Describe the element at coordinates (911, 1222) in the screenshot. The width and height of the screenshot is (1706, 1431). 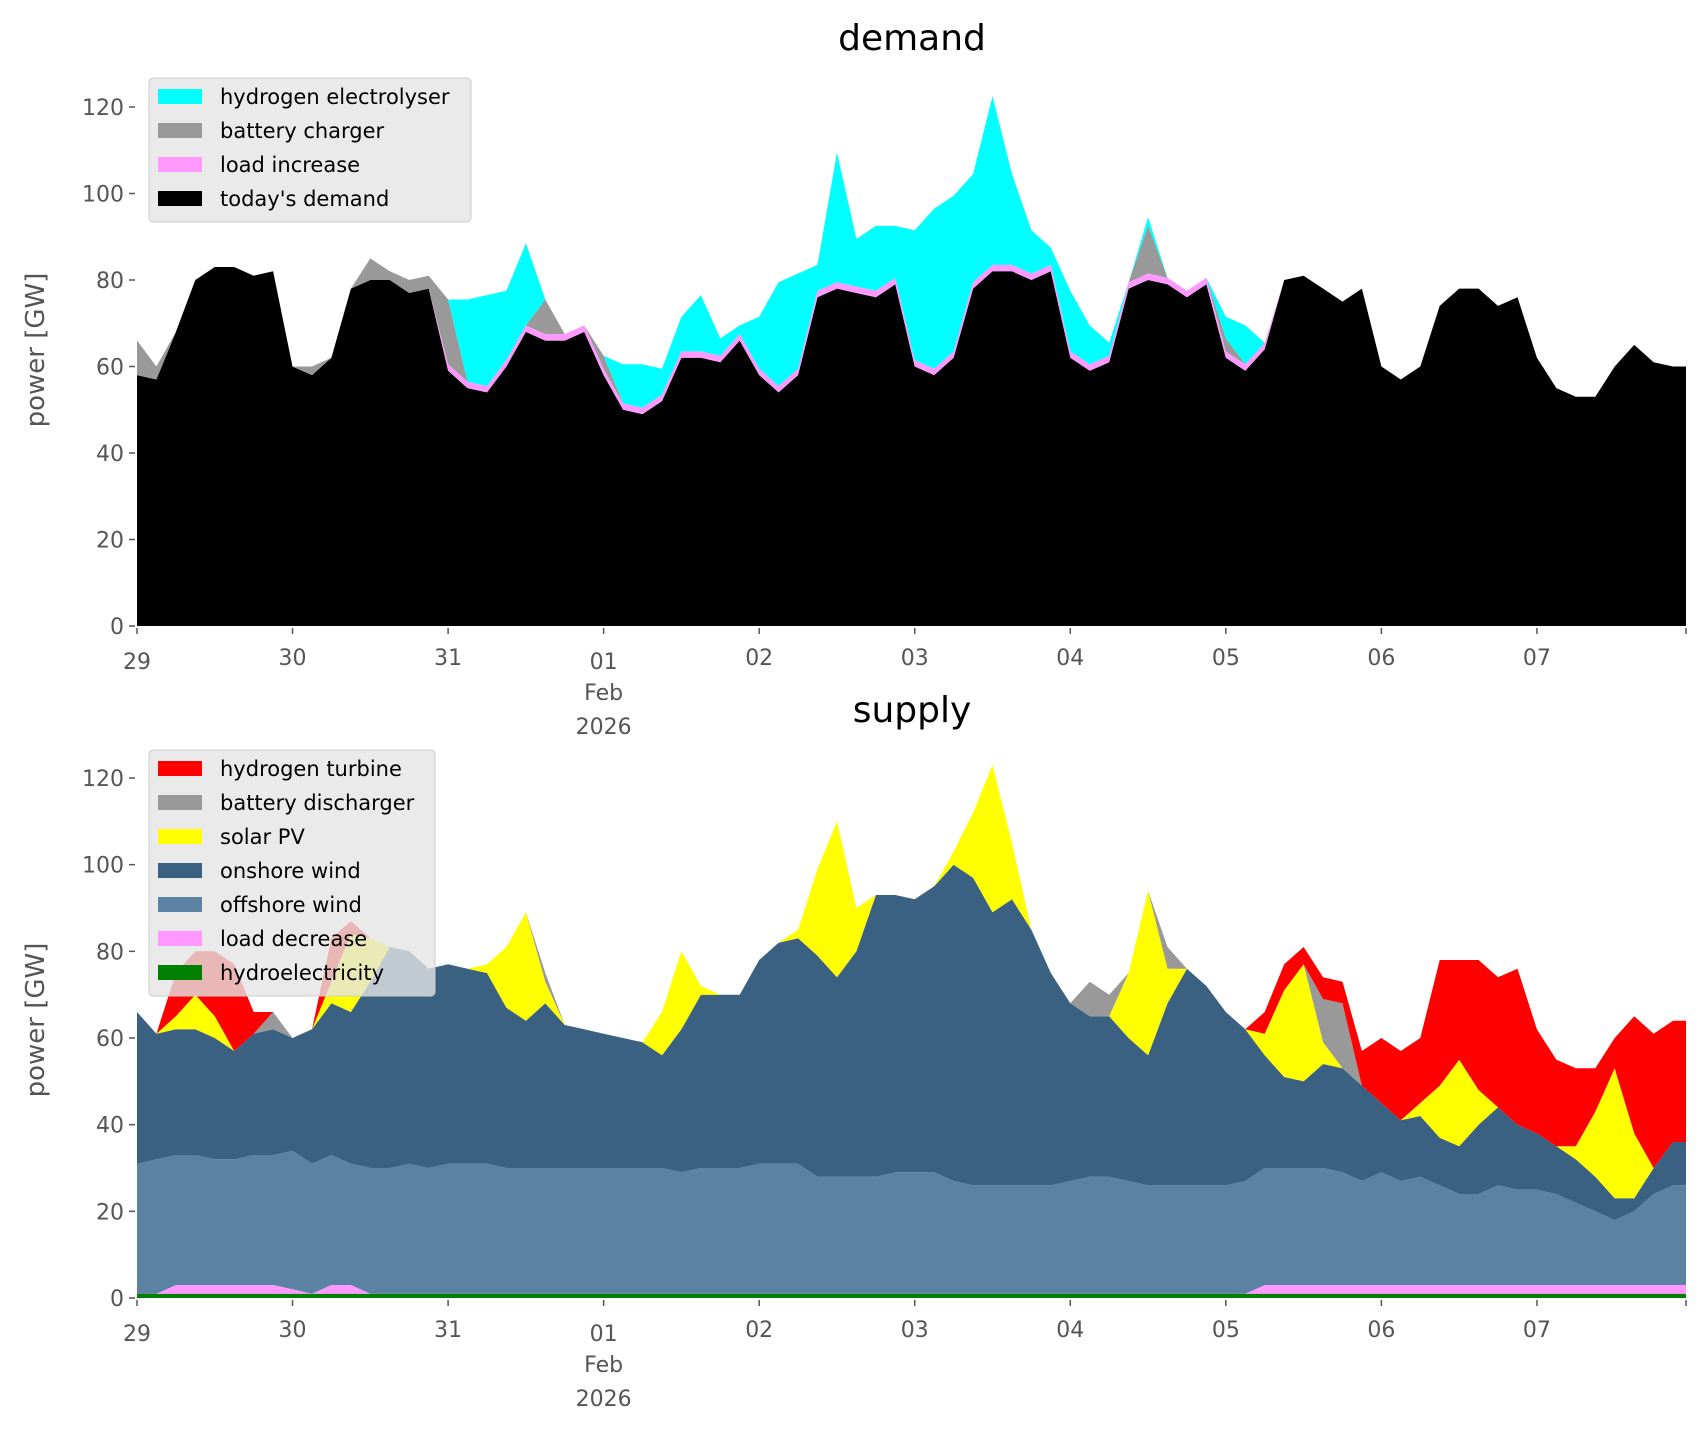
I see `area-offshore-wind` at that location.